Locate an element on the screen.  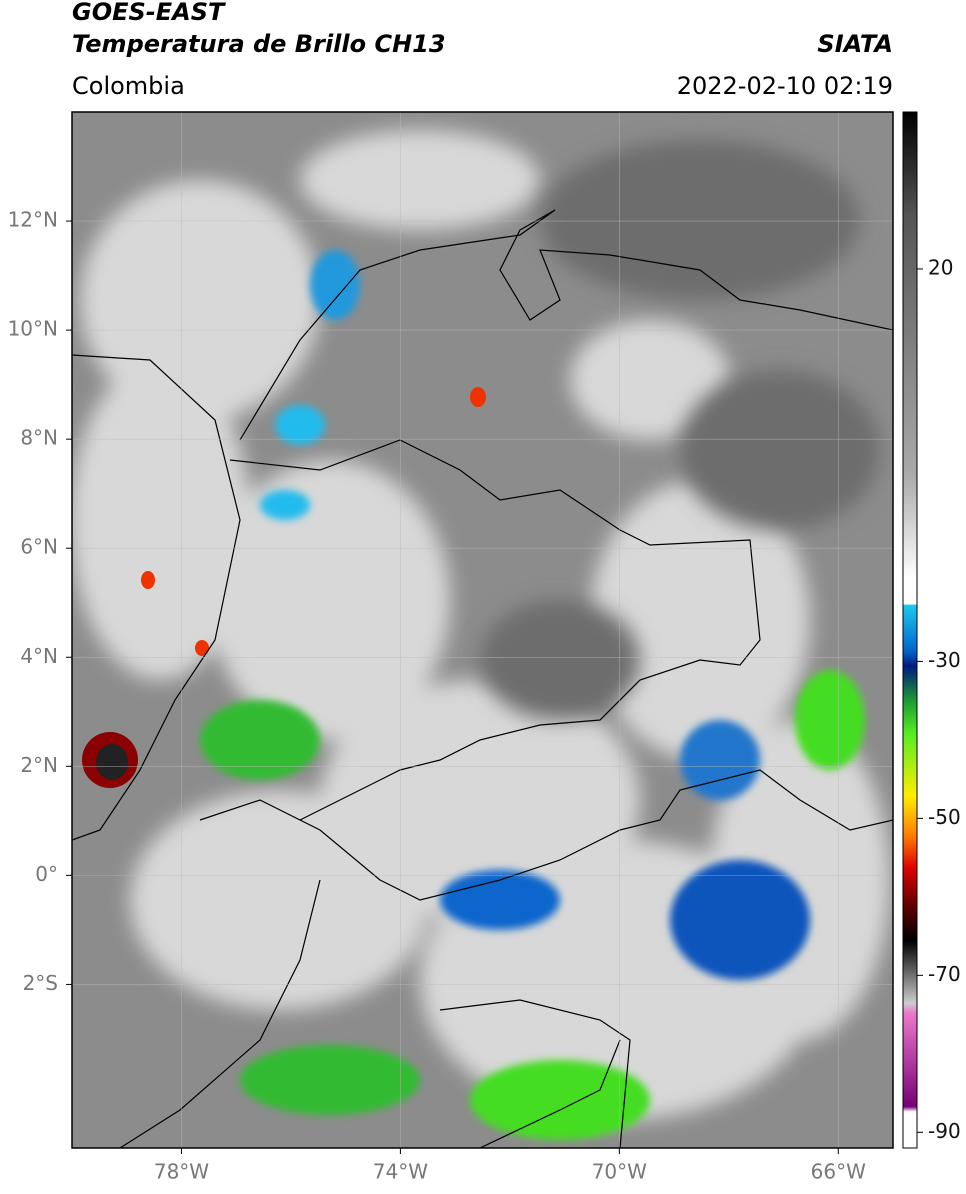
colorbar-label: -90 is located at coordinates (944, 1131).